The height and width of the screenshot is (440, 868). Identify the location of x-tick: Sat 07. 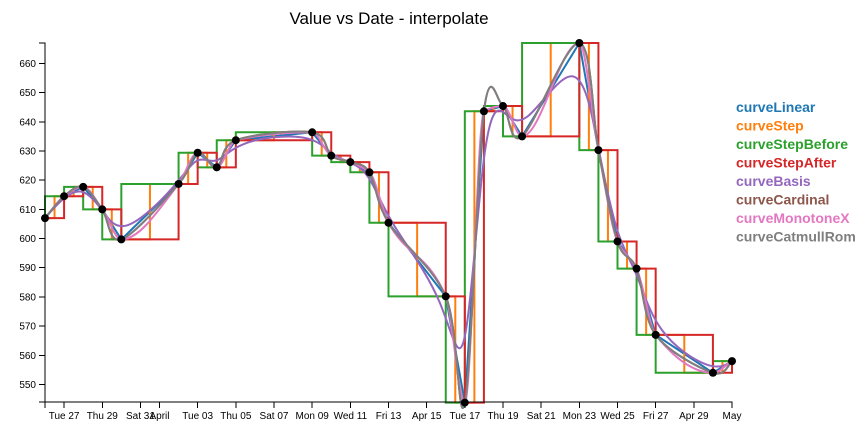
(274, 412).